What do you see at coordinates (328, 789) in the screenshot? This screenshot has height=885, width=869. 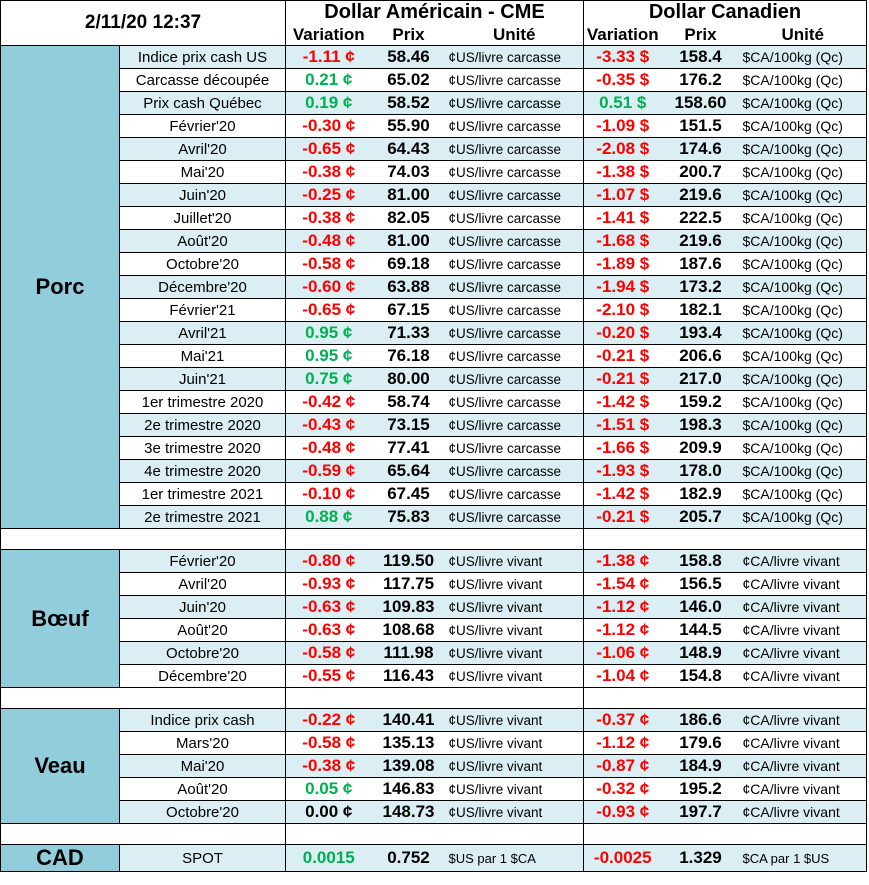 I see `usd-variation: 0.05 ¢` at bounding box center [328, 789].